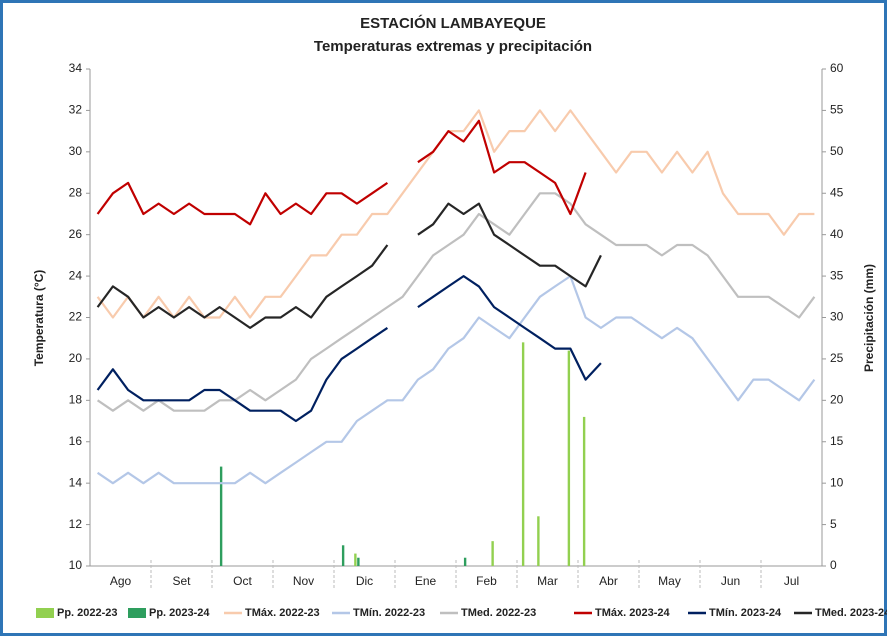 This screenshot has height=636, width=887. What do you see at coordinates (76, 482) in the screenshot?
I see `y-tick-label: 14` at bounding box center [76, 482].